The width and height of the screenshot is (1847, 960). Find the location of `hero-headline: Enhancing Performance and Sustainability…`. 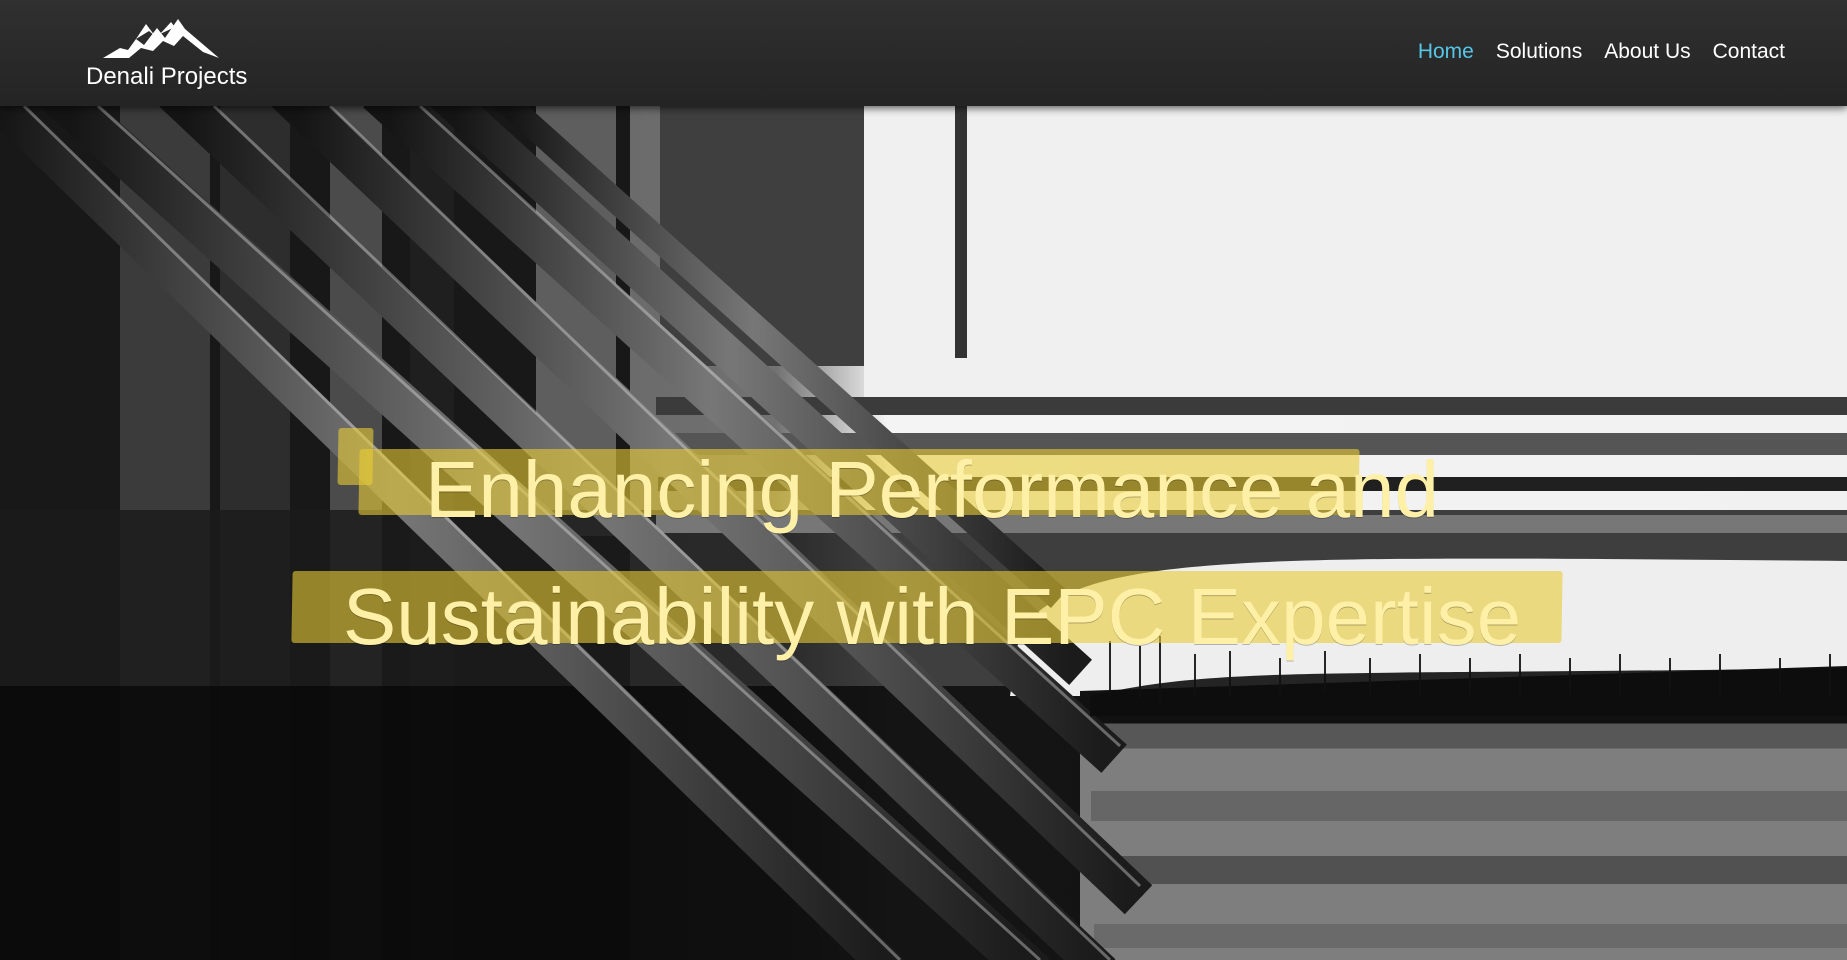

hero-headline: Enhancing Performance and Sustainability… is located at coordinates (932, 553).